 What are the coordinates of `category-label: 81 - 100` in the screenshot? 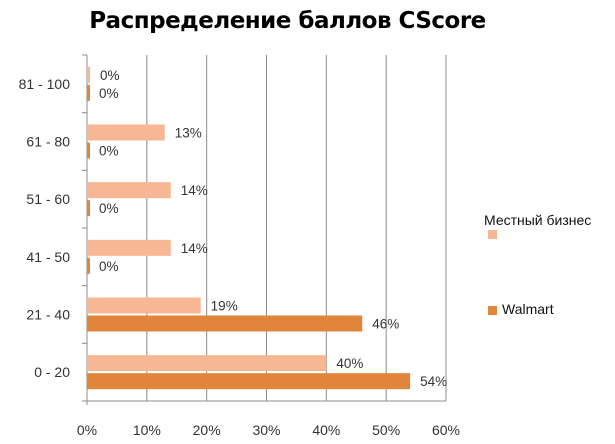 It's located at (45, 84).